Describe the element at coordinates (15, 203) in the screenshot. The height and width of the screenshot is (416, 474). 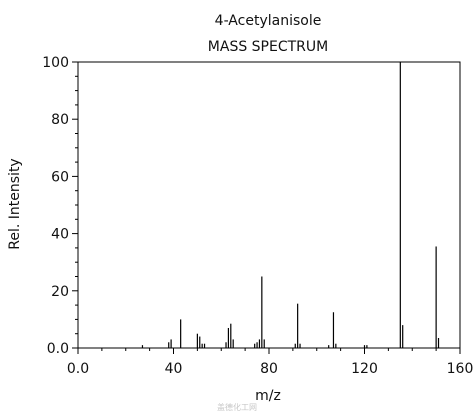
I see `y-axis-label: Rel. Intensity` at that location.